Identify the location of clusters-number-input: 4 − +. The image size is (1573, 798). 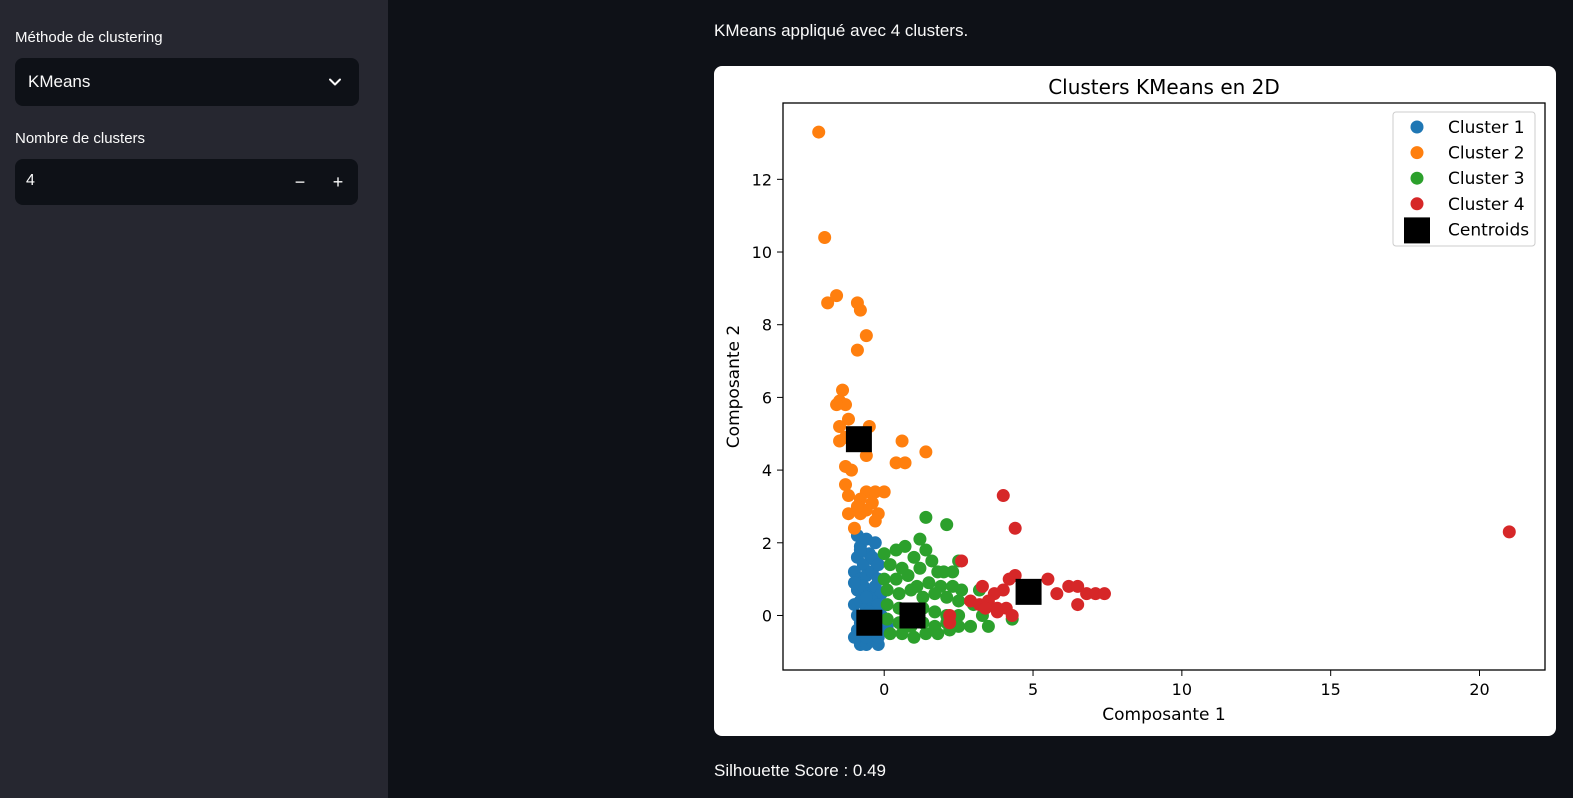
(186, 182).